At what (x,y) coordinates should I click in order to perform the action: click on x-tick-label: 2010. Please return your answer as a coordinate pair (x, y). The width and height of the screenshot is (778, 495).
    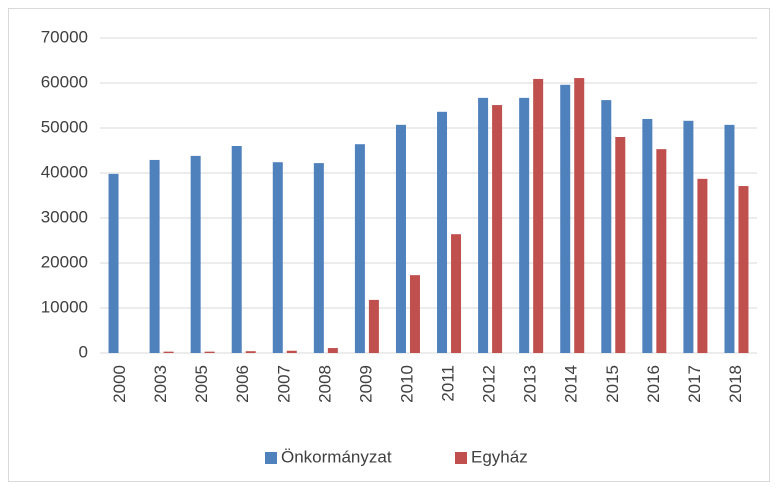
    Looking at the image, I should click on (406, 384).